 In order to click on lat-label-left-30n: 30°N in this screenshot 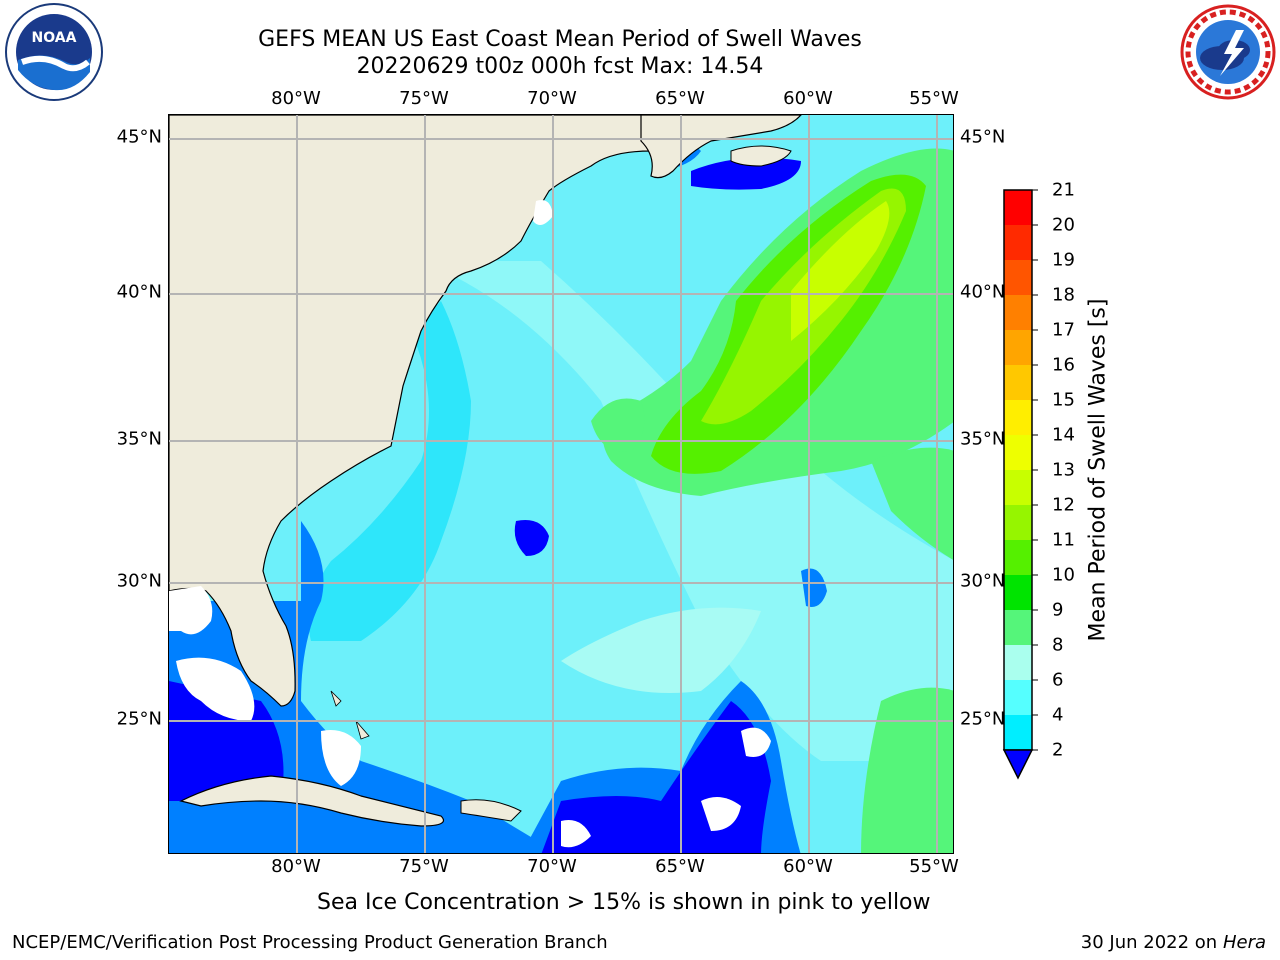, I will do `click(139, 581)`.